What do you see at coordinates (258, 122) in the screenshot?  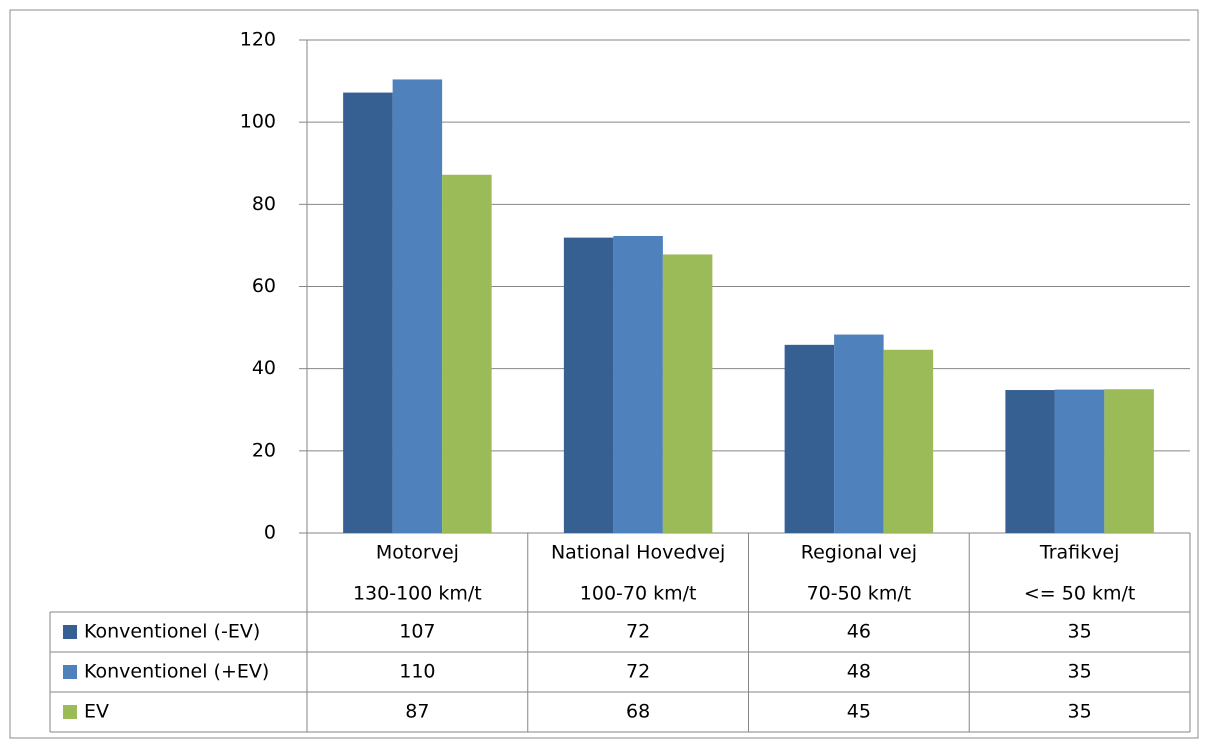 I see `y-tick-label: 100` at bounding box center [258, 122].